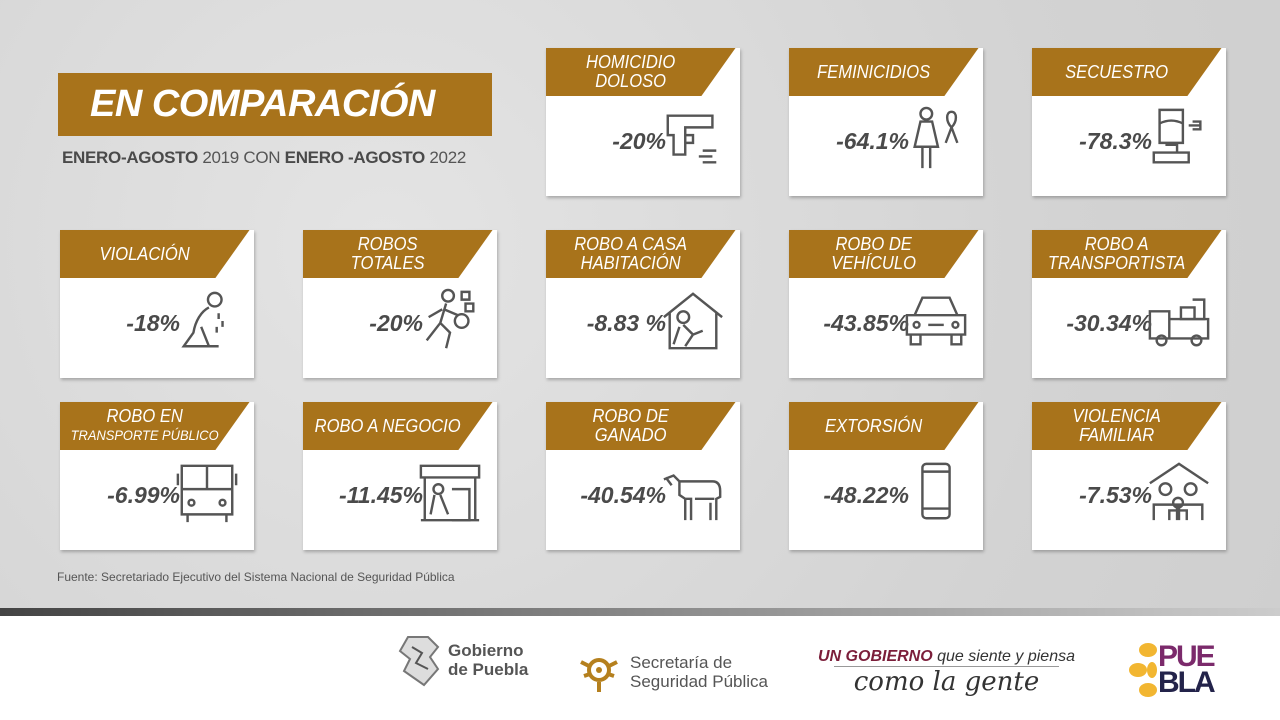 This screenshot has height=720, width=1280. Describe the element at coordinates (599, 675) in the screenshot. I see `ssp-emblem-icon` at that location.